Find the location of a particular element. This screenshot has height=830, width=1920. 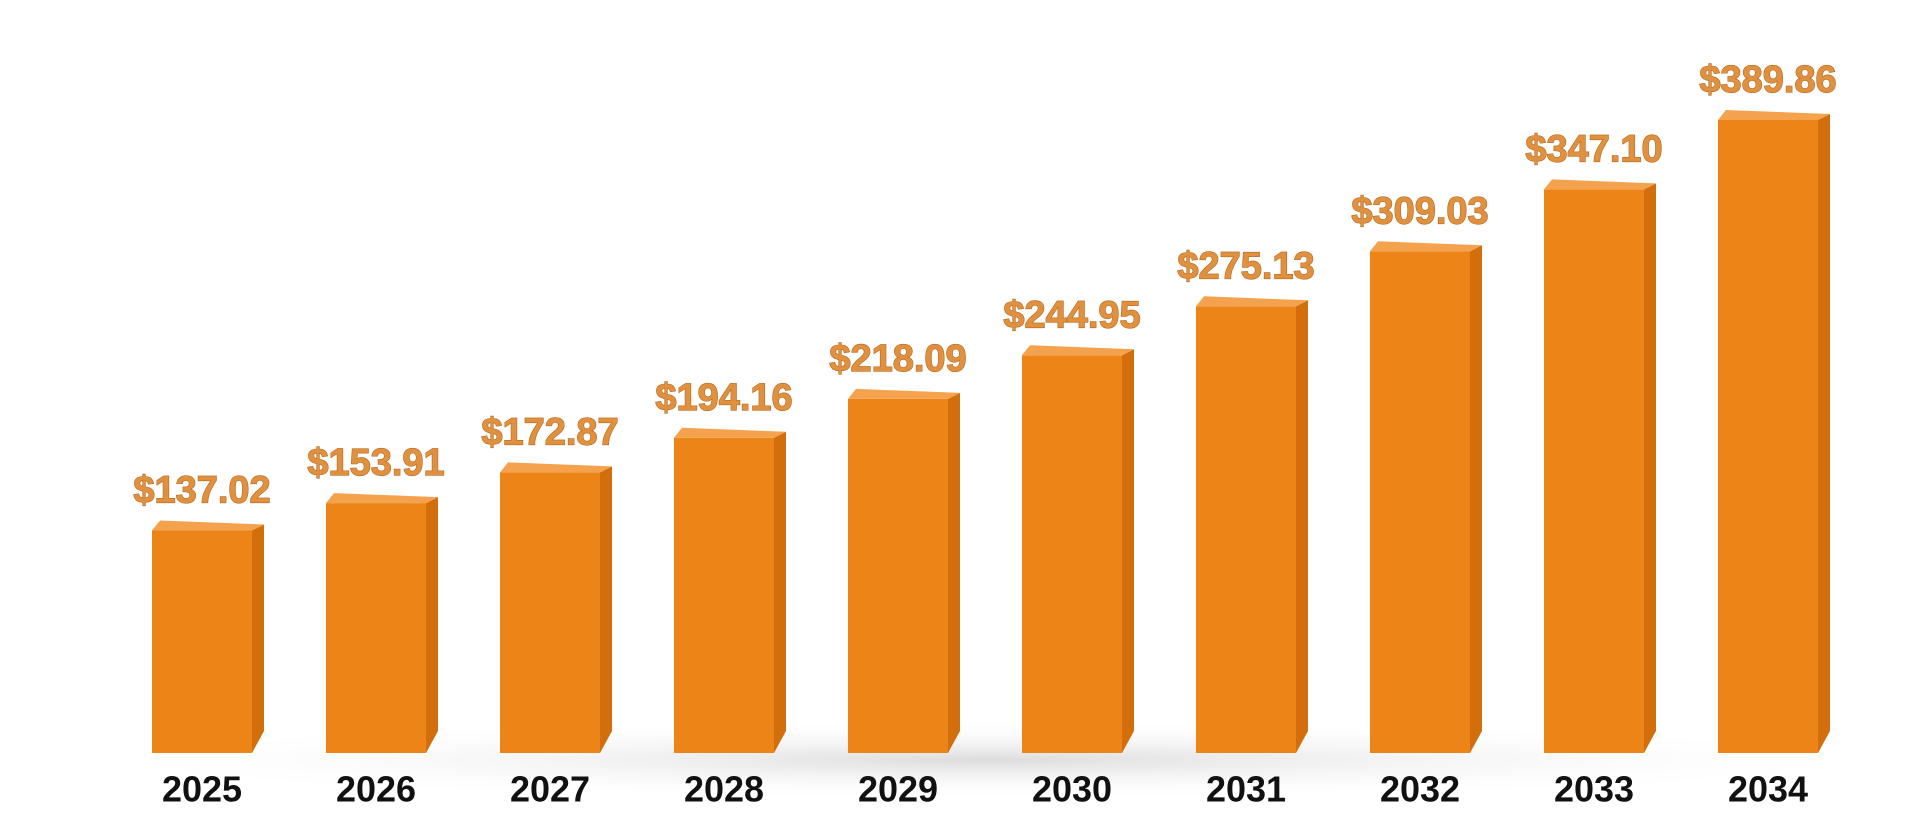

value-label: $172.87 is located at coordinates (549, 432).